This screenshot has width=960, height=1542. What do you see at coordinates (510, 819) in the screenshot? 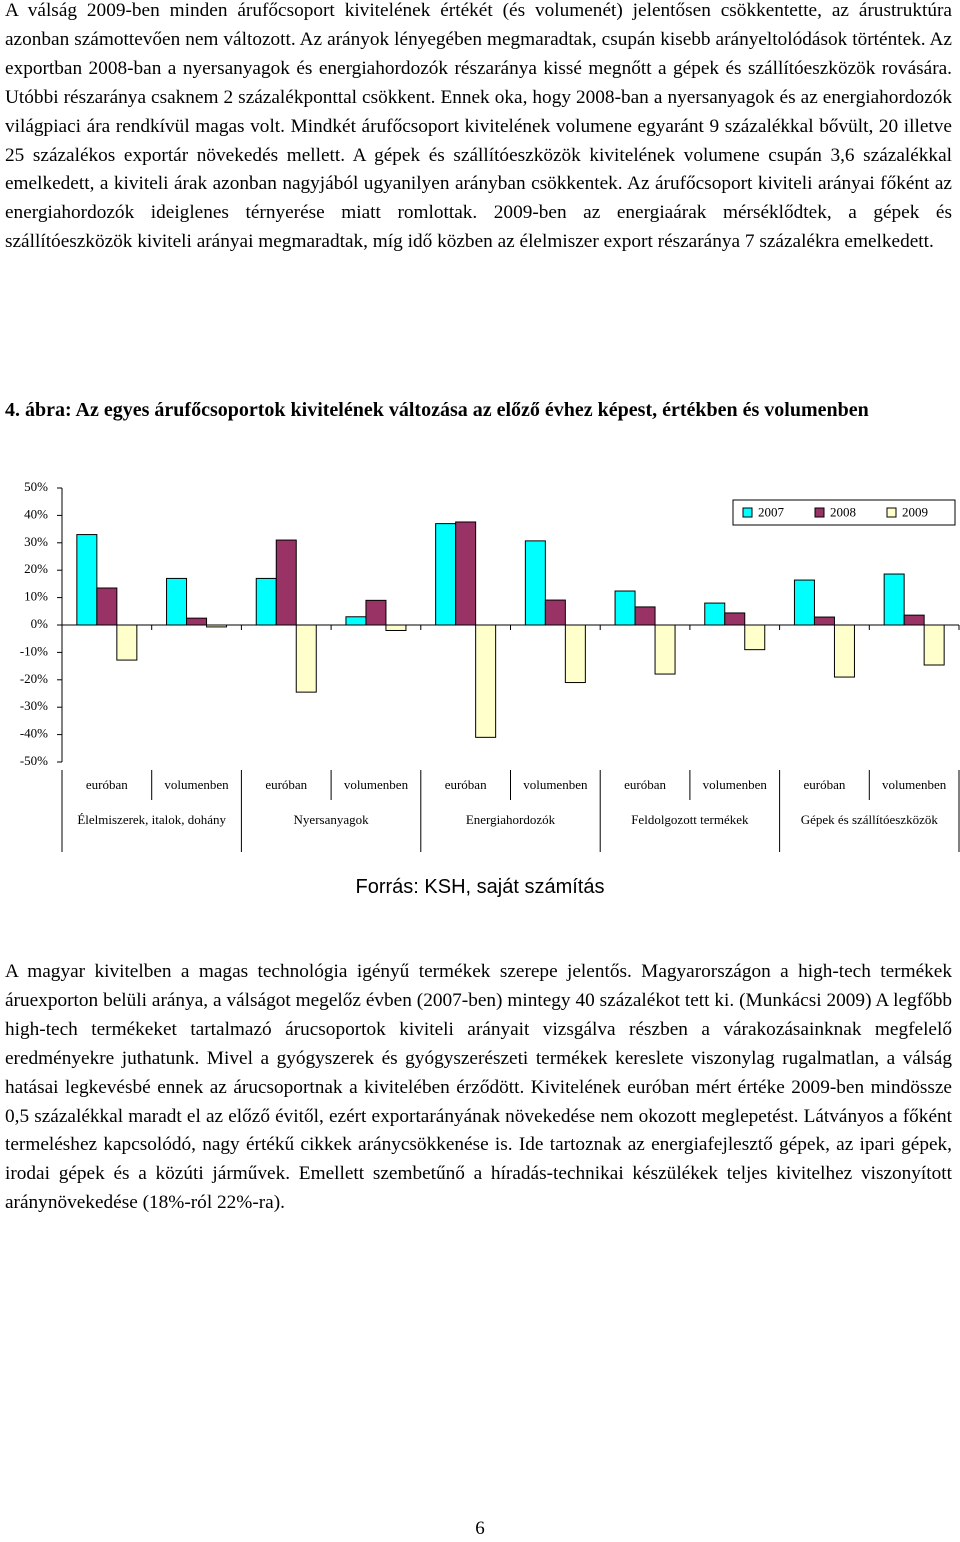
I see `group-label: Energiahordozók` at bounding box center [510, 819].